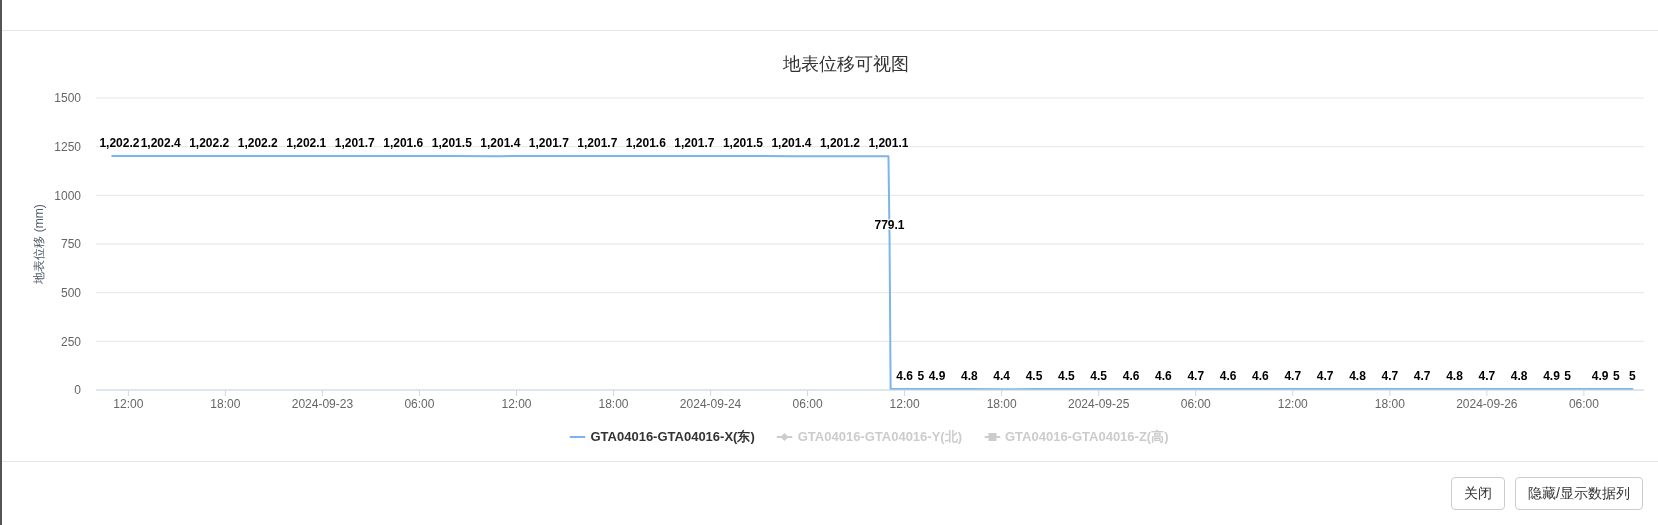  I want to click on x-tick-label: 2024-09-24, so click(710, 403).